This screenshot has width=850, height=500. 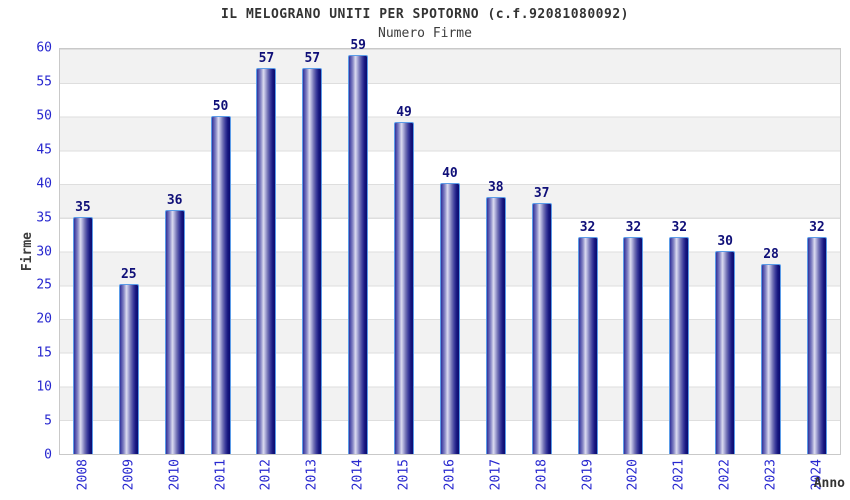 What do you see at coordinates (129, 475) in the screenshot?
I see `x-tick-label: 2009` at bounding box center [129, 475].